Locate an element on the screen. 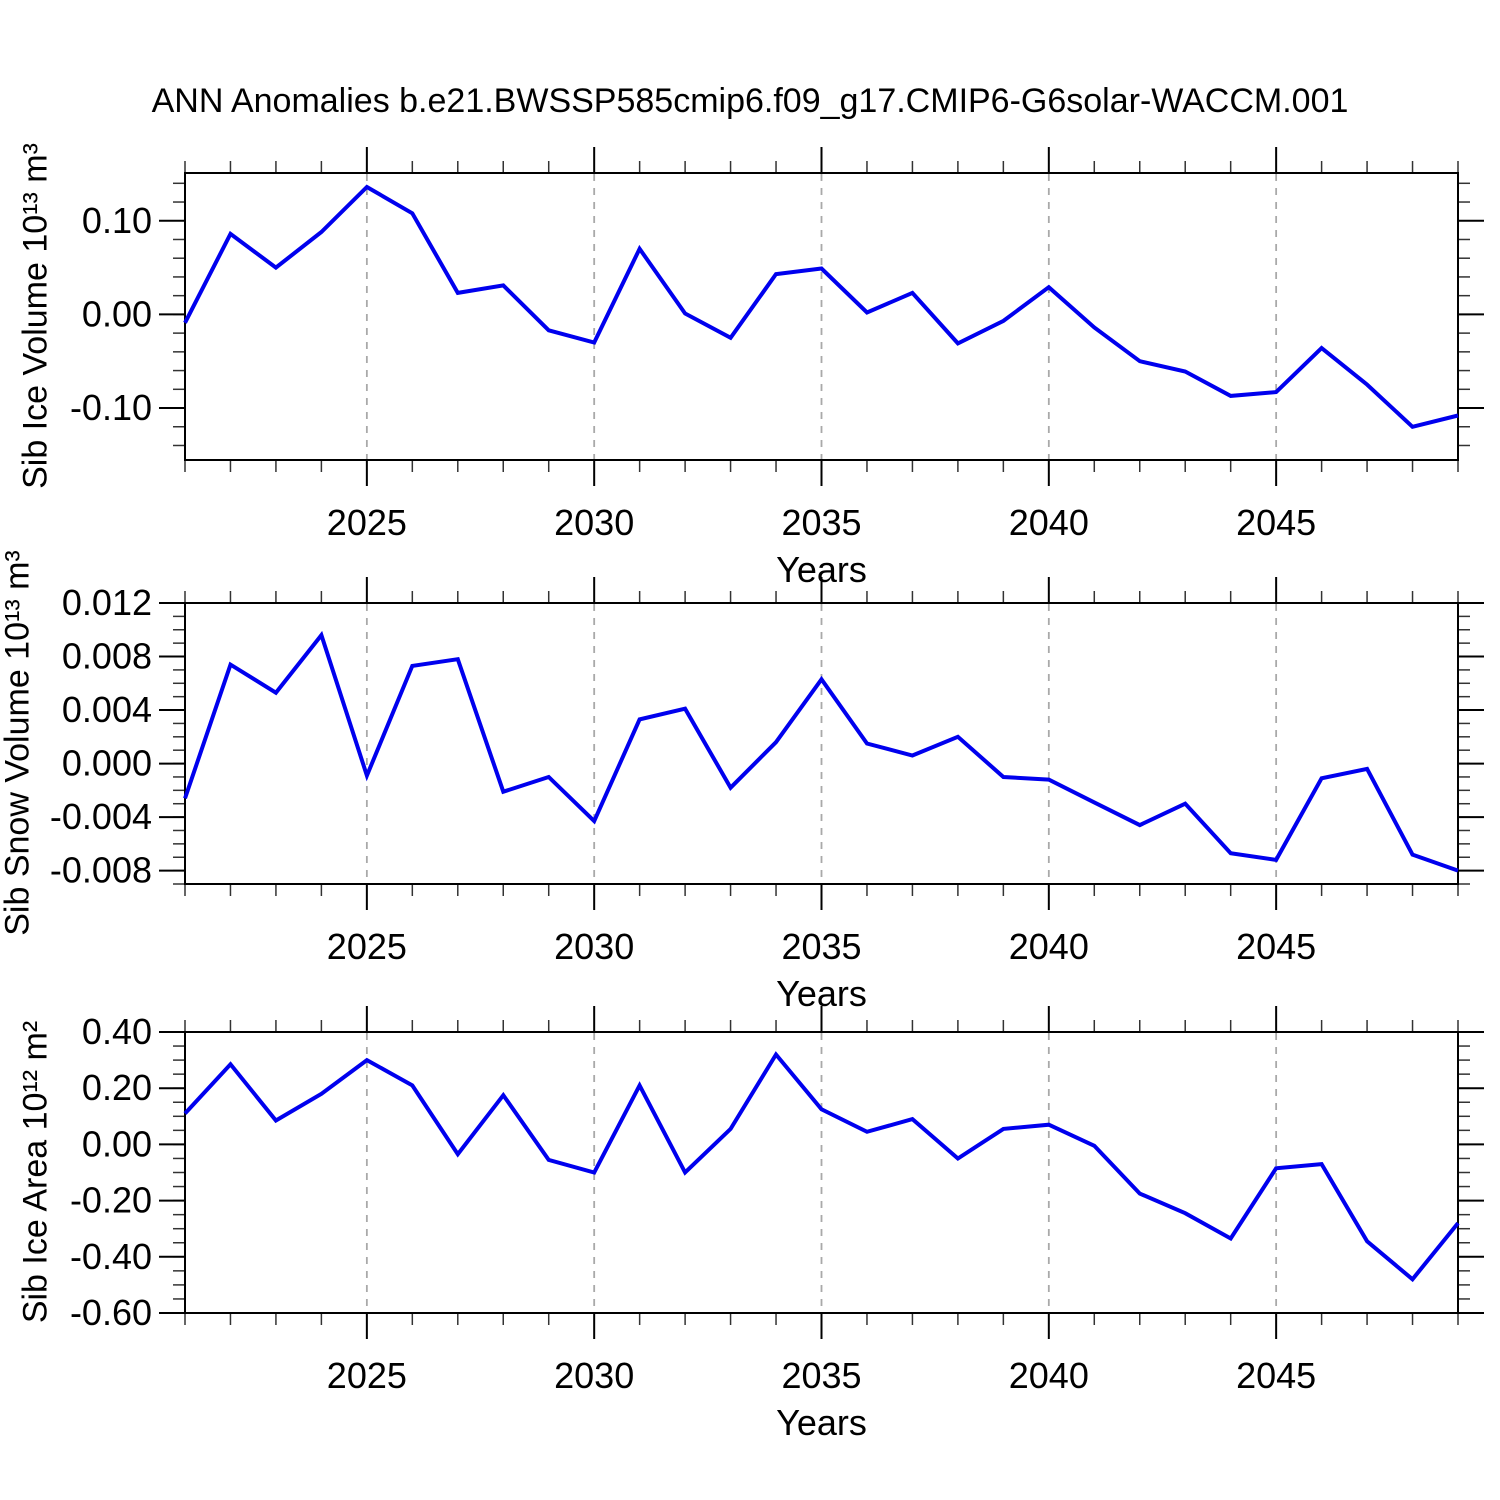  y-tick-label: -0.60 is located at coordinates (111, 1312).